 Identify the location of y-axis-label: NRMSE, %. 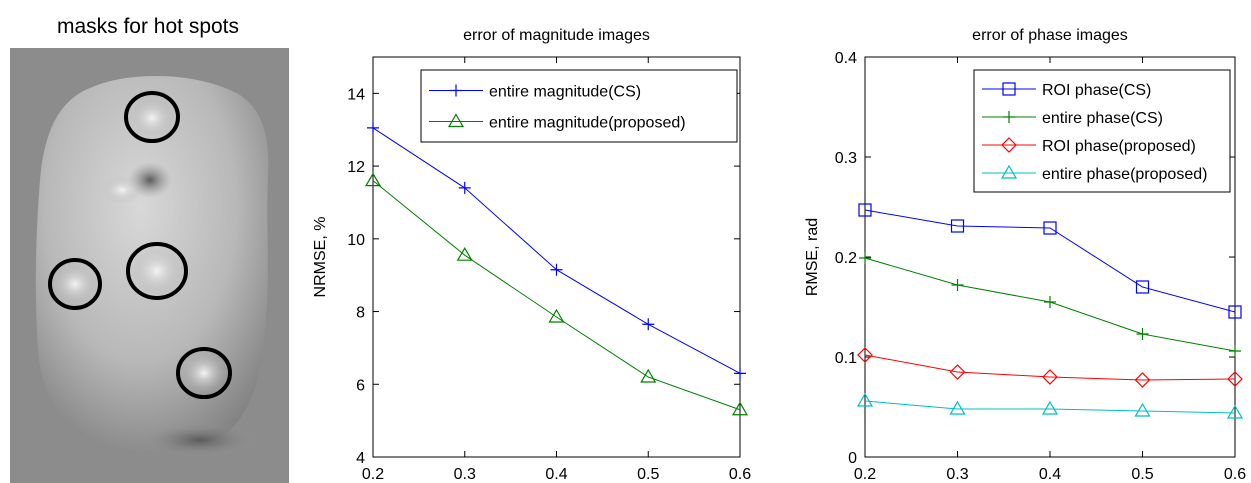
(320, 257).